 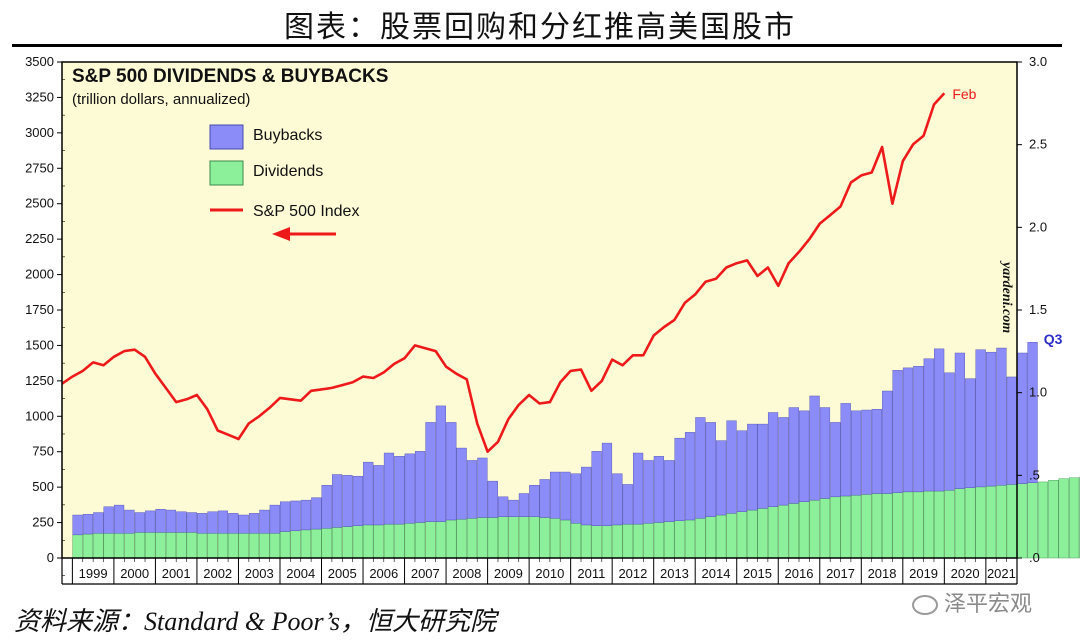 I want to click on year-label: 2017, so click(x=840, y=573).